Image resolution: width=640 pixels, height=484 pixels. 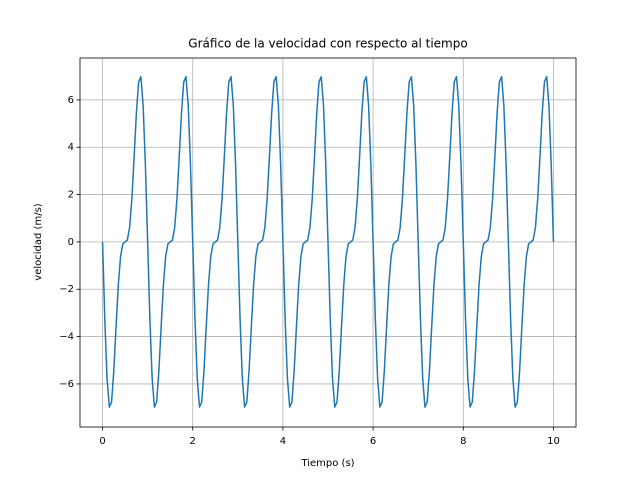 What do you see at coordinates (463, 441) in the screenshot?
I see `x-tick-label: 8` at bounding box center [463, 441].